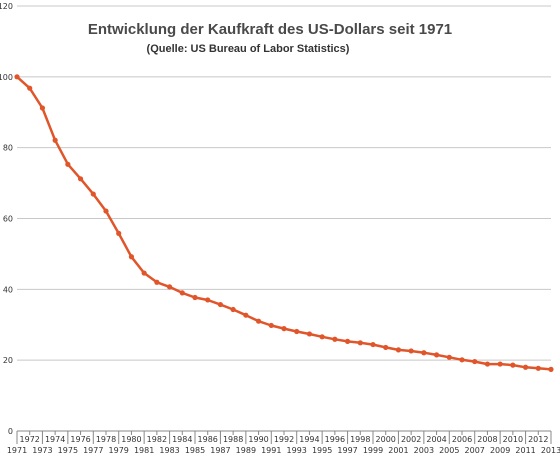 The image size is (560, 456). I want to click on y-tick-label: 80, so click(8, 148).